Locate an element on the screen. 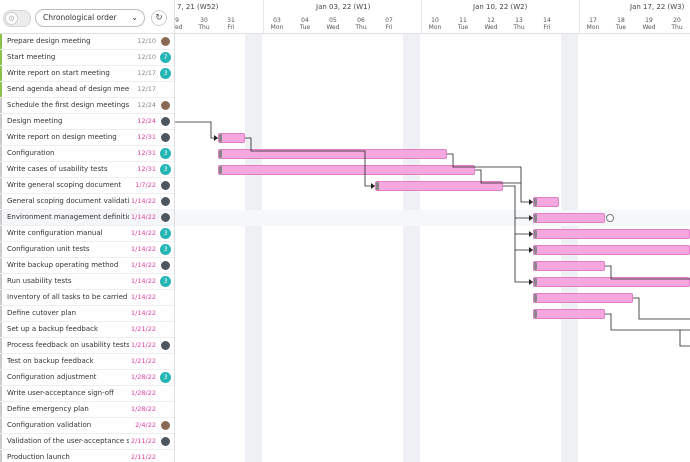  task-row: Send agenda ahead of design meeting 12/17 is located at coordinates (87, 90).